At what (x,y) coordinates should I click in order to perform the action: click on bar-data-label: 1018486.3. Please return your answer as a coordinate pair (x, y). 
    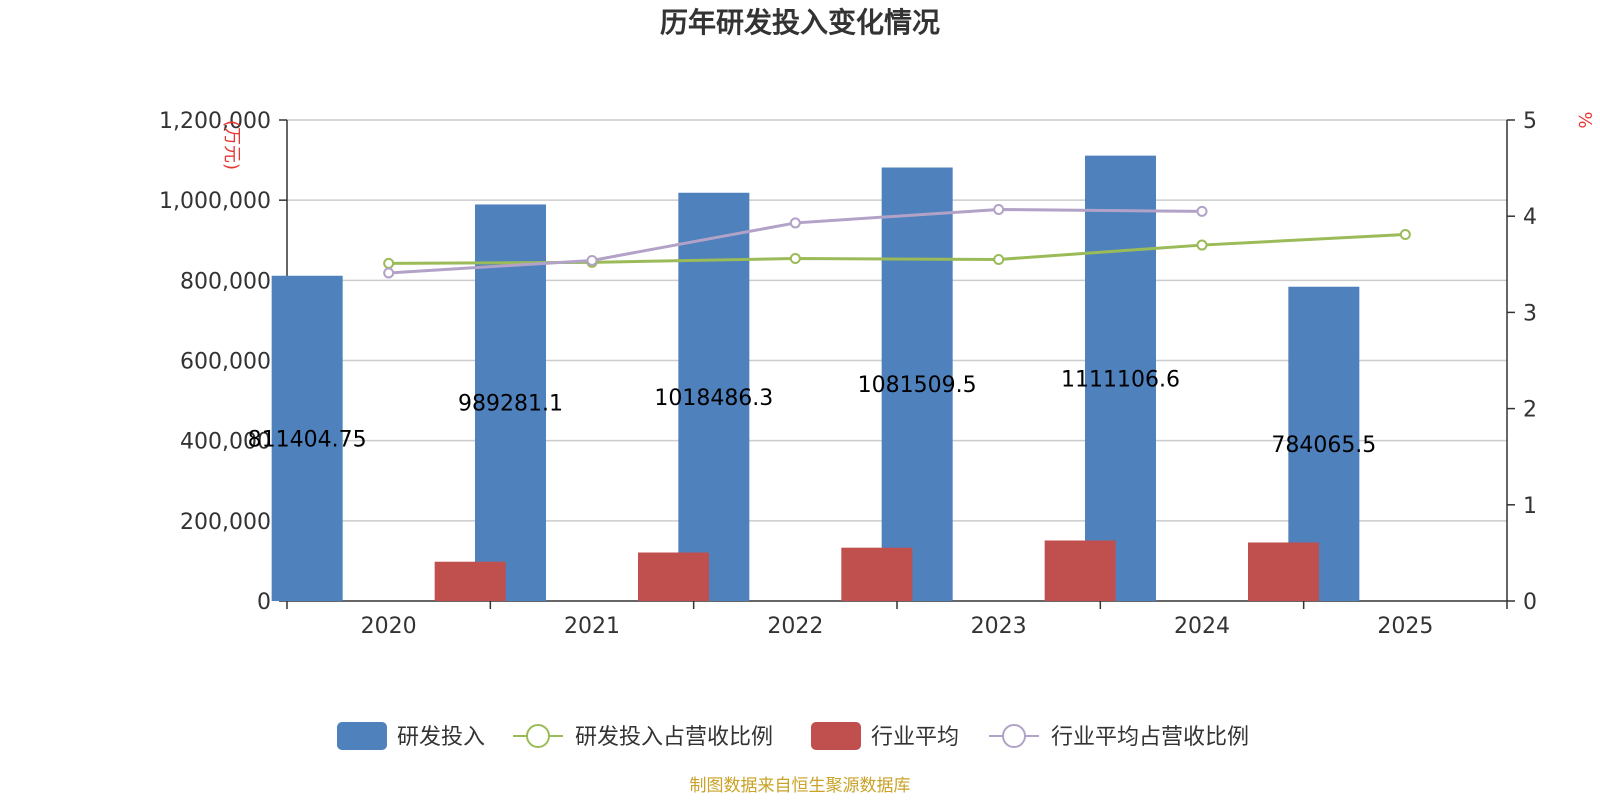
    Looking at the image, I should click on (713, 398).